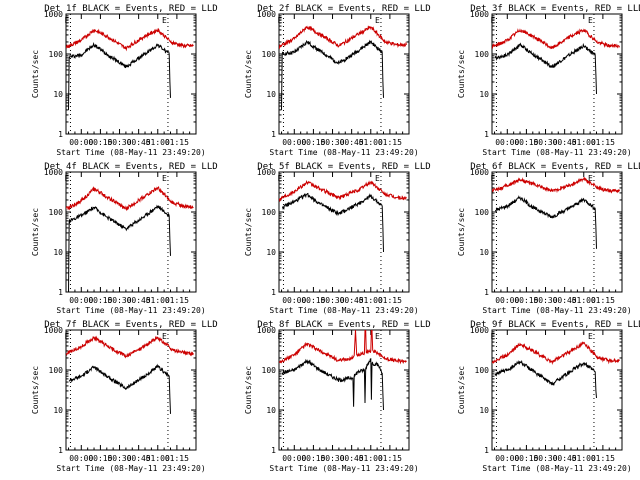 This screenshot has height=480, width=640. Describe the element at coordinates (130, 167) in the screenshot. I see `panel-title: Det 4f BLACK = Events, RED = LLD` at that location.